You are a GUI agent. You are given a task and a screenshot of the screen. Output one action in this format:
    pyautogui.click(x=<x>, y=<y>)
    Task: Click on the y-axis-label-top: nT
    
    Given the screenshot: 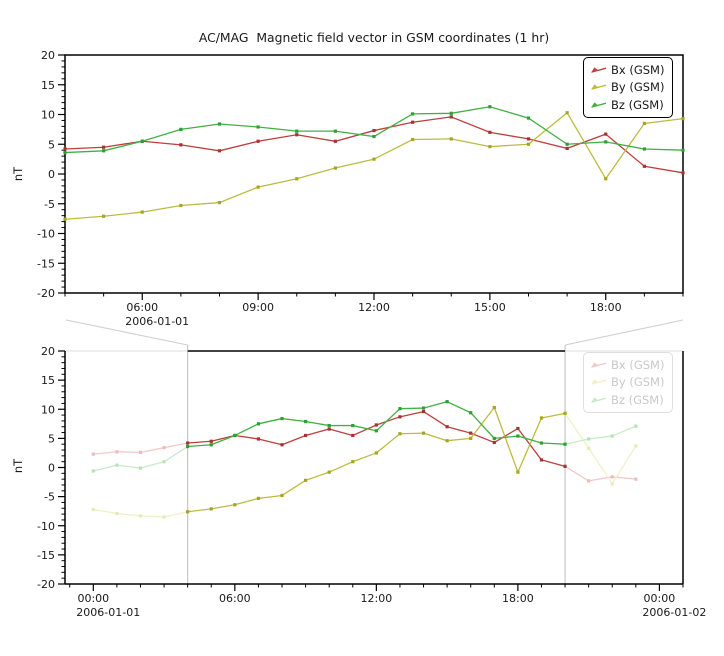 What is the action you would take?
    pyautogui.click(x=18, y=174)
    